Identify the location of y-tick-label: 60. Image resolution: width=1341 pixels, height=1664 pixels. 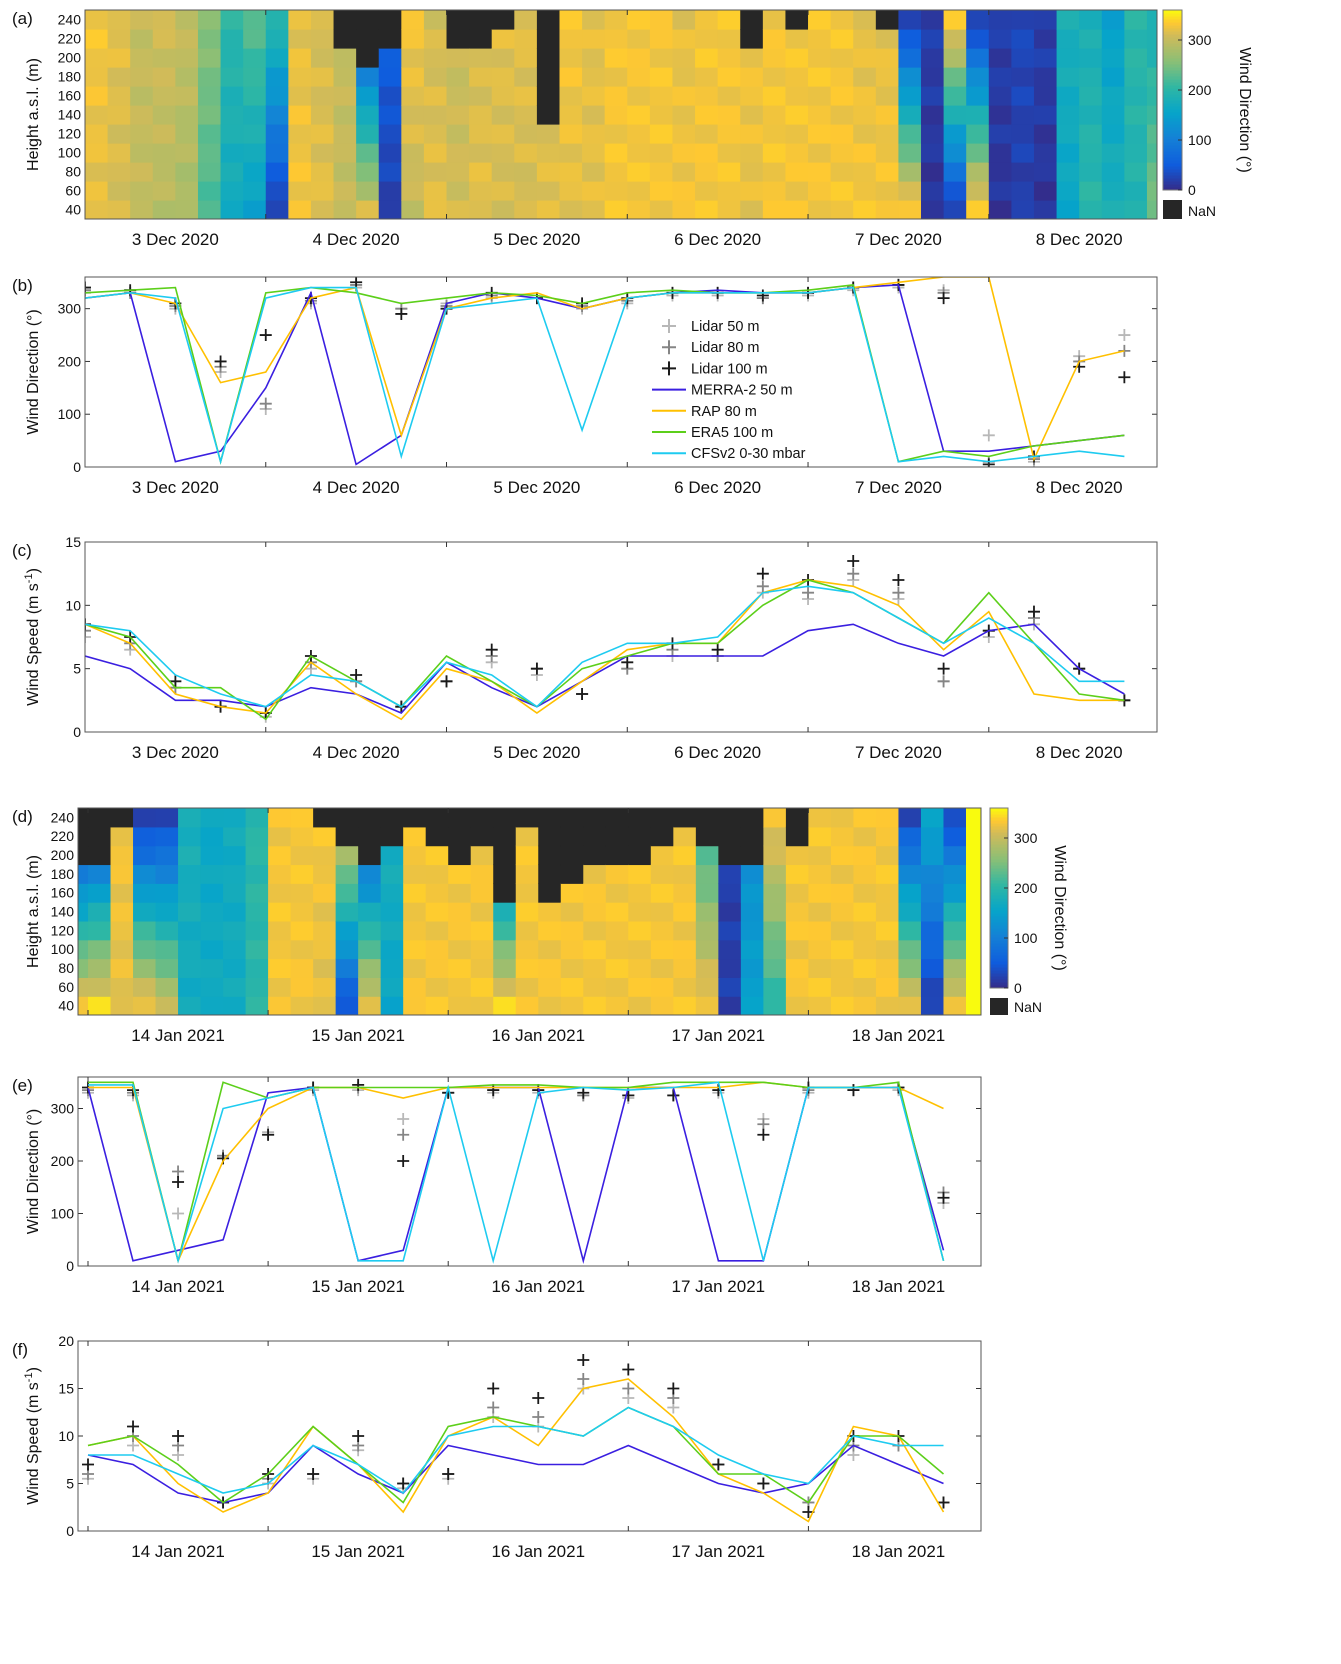
(73, 191).